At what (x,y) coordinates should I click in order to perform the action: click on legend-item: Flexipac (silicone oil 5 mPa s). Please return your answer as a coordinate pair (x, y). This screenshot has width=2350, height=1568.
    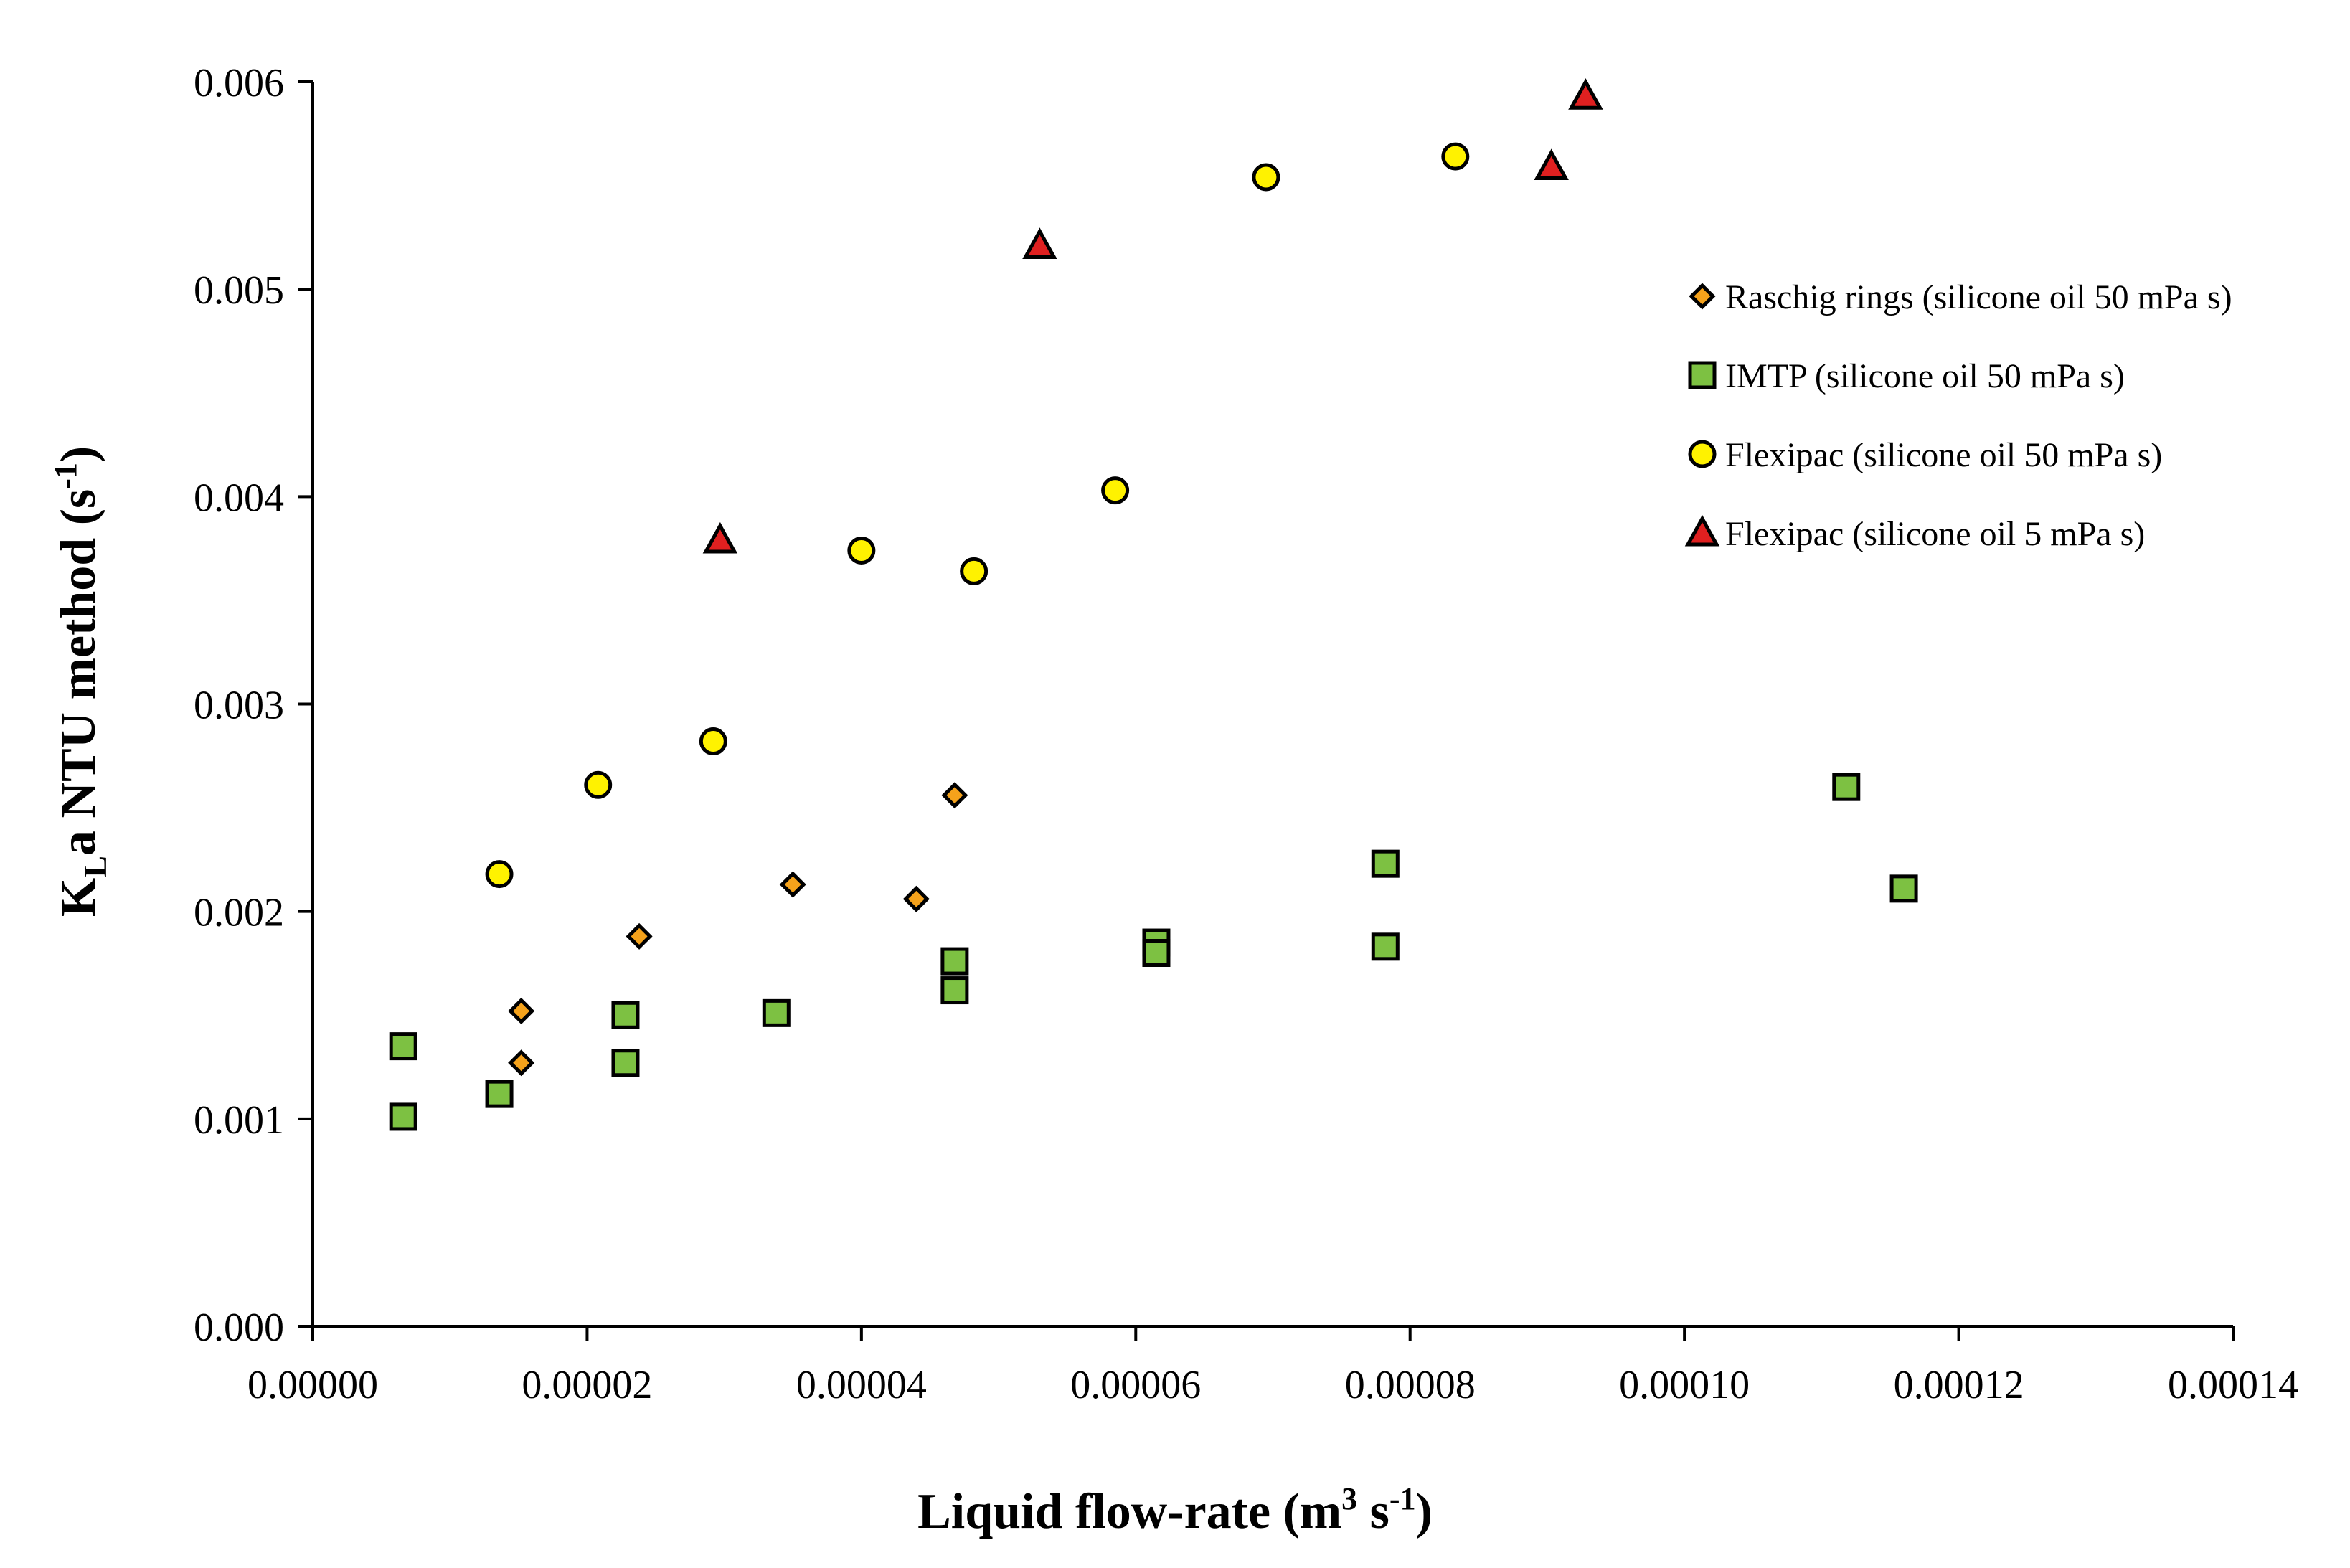
    Looking at the image, I should click on (1914, 534).